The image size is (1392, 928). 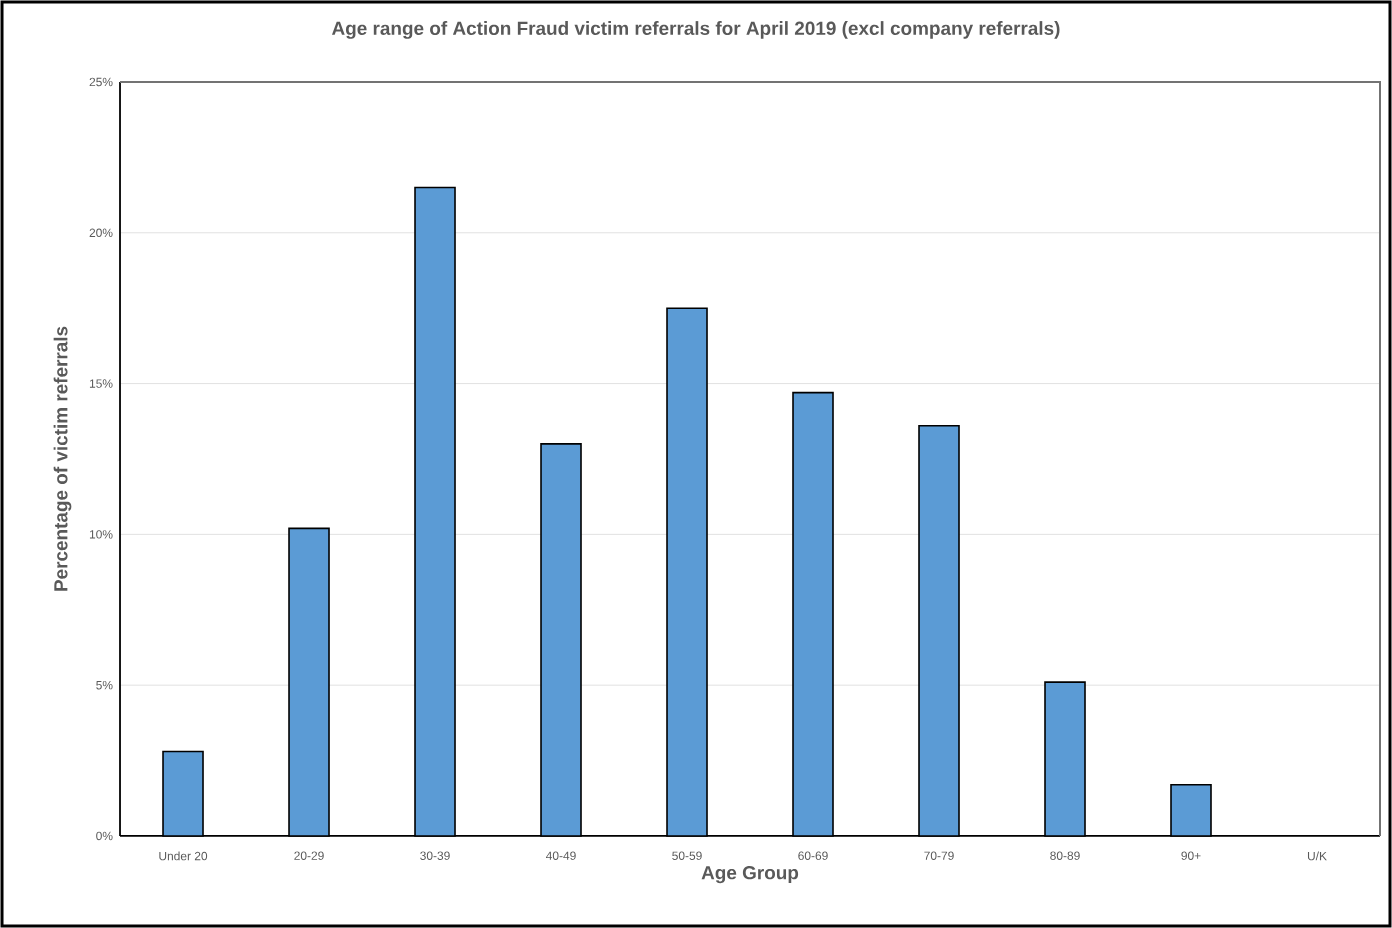 I want to click on chart-title: Age range of Action Fraud victim referrals for April 2019 (excl company referrals), so click(x=695, y=30).